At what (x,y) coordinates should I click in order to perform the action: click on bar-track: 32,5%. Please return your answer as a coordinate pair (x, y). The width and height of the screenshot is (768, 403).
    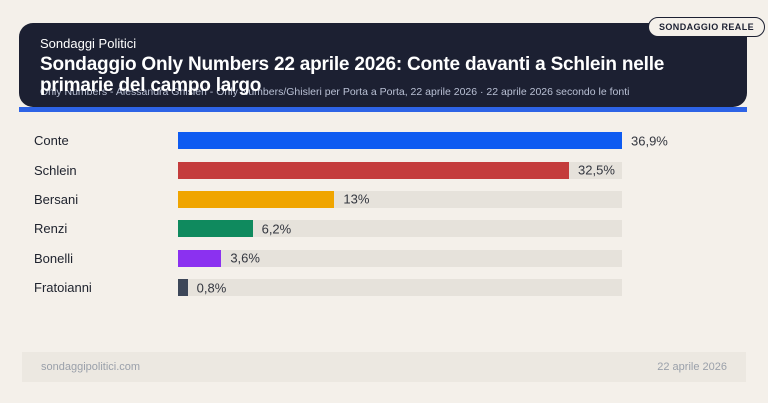
    Looking at the image, I should click on (400, 170).